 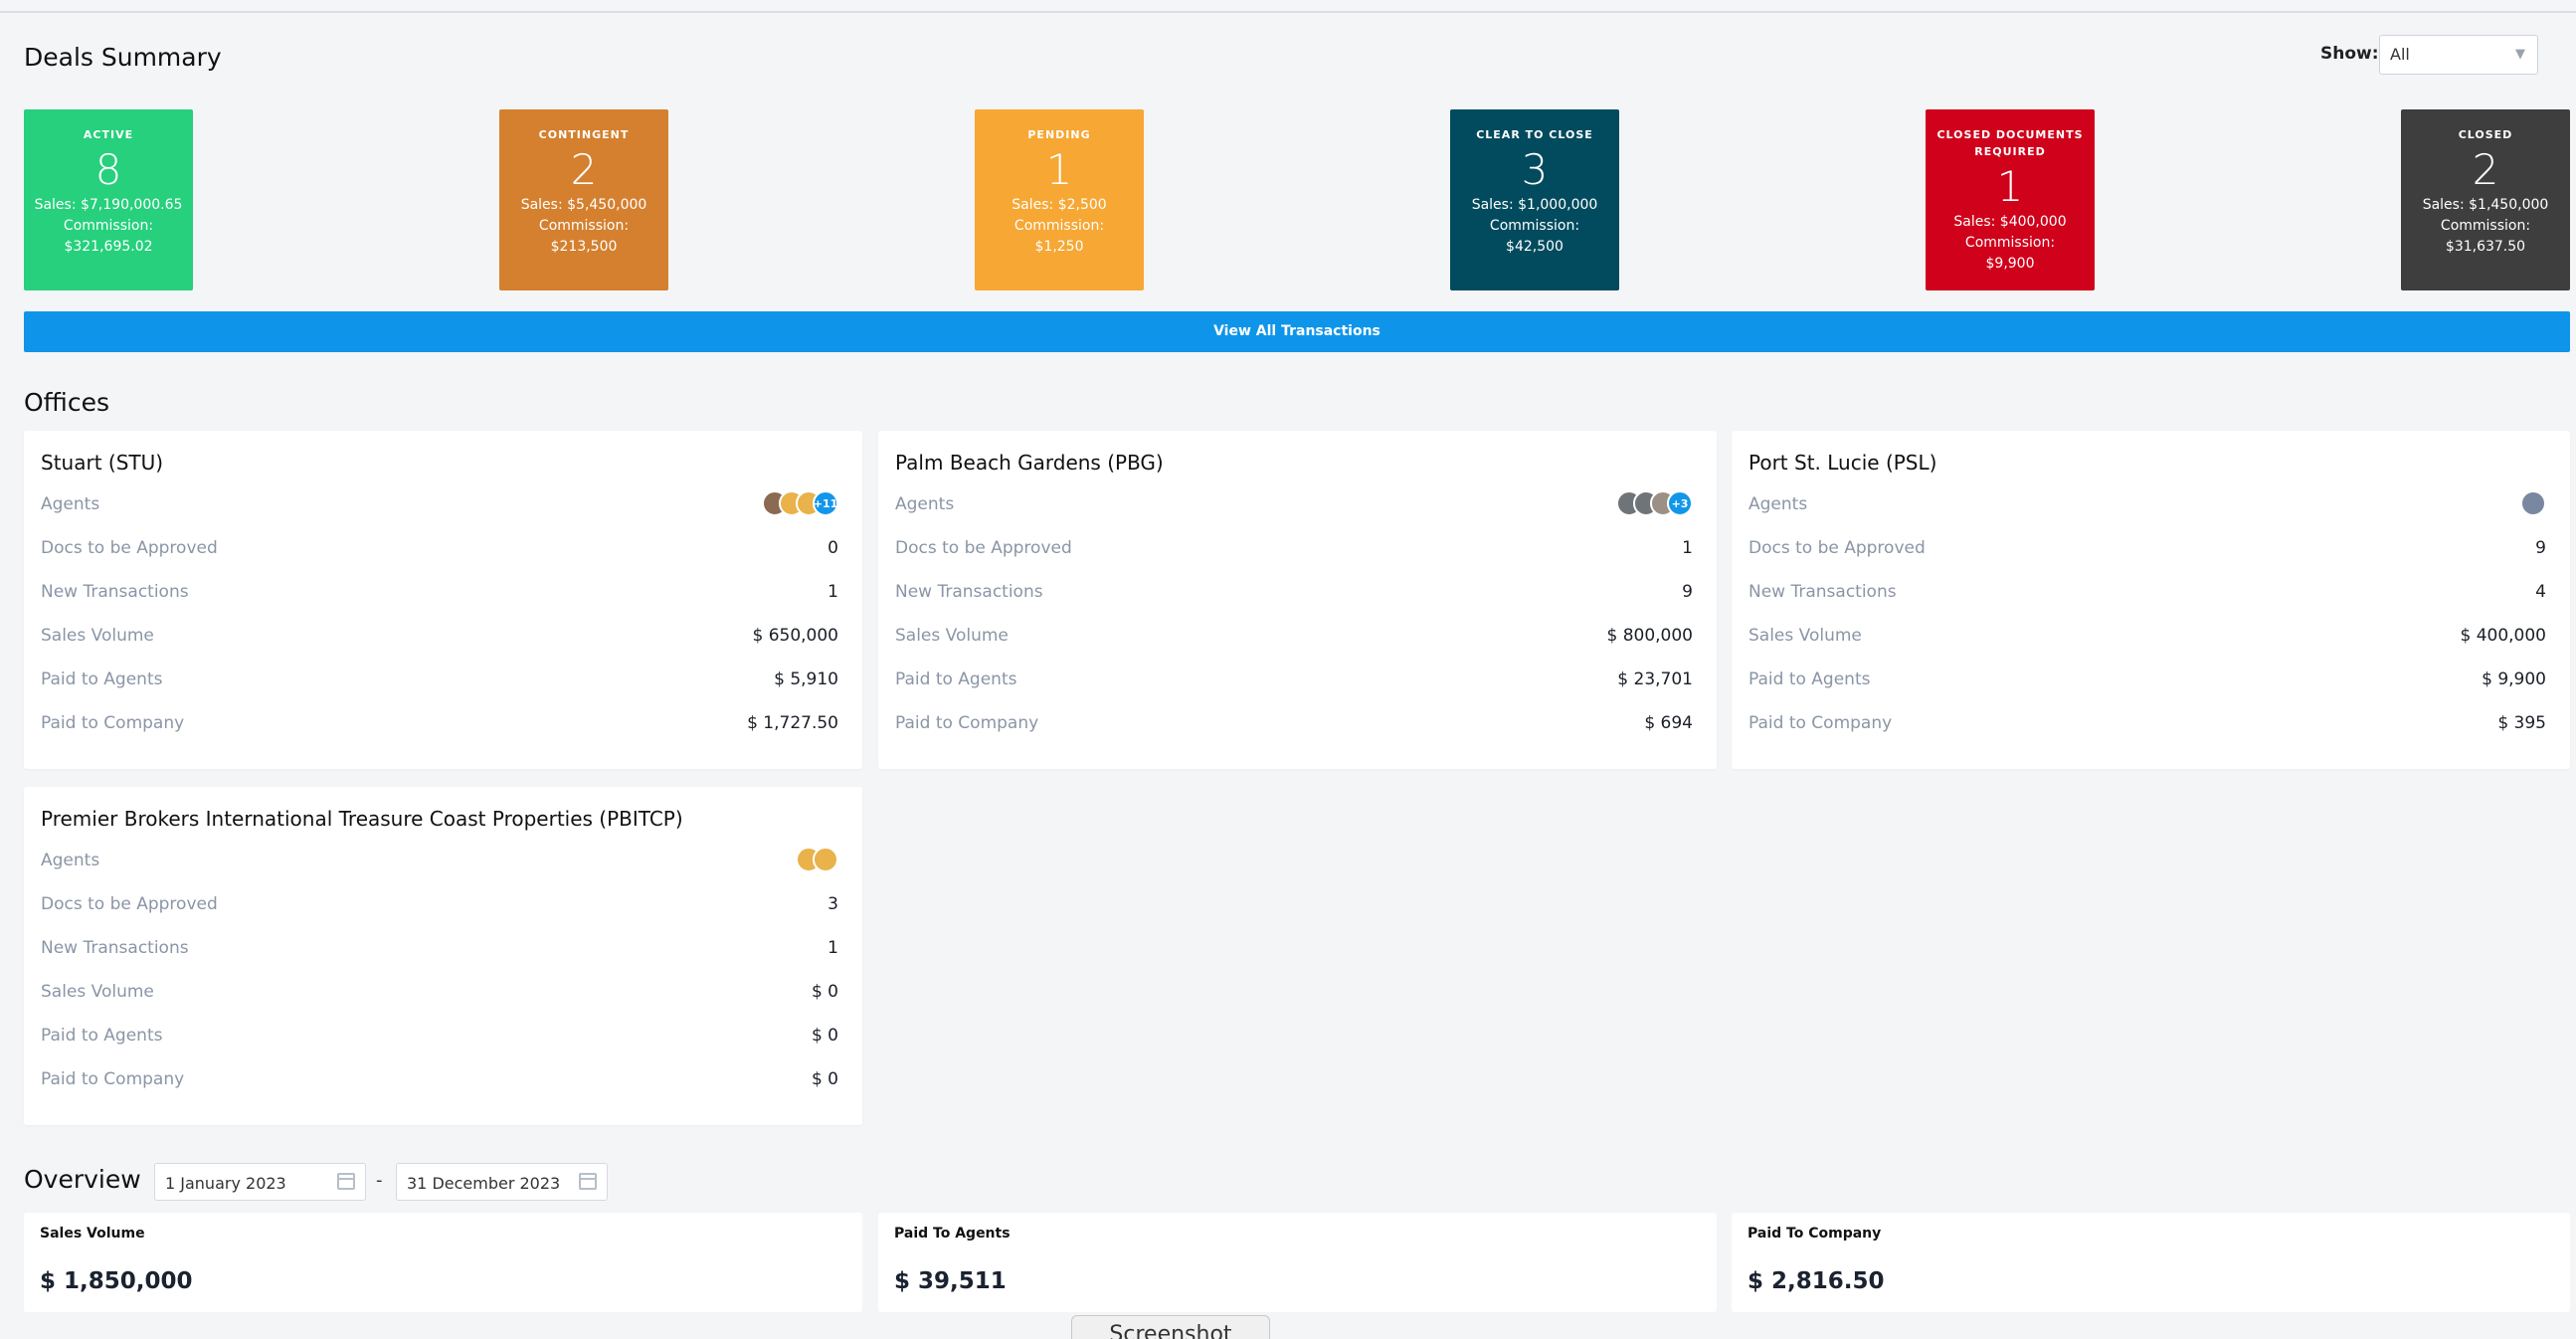 I want to click on stat-label: Paid To Company, so click(x=1815, y=1234).